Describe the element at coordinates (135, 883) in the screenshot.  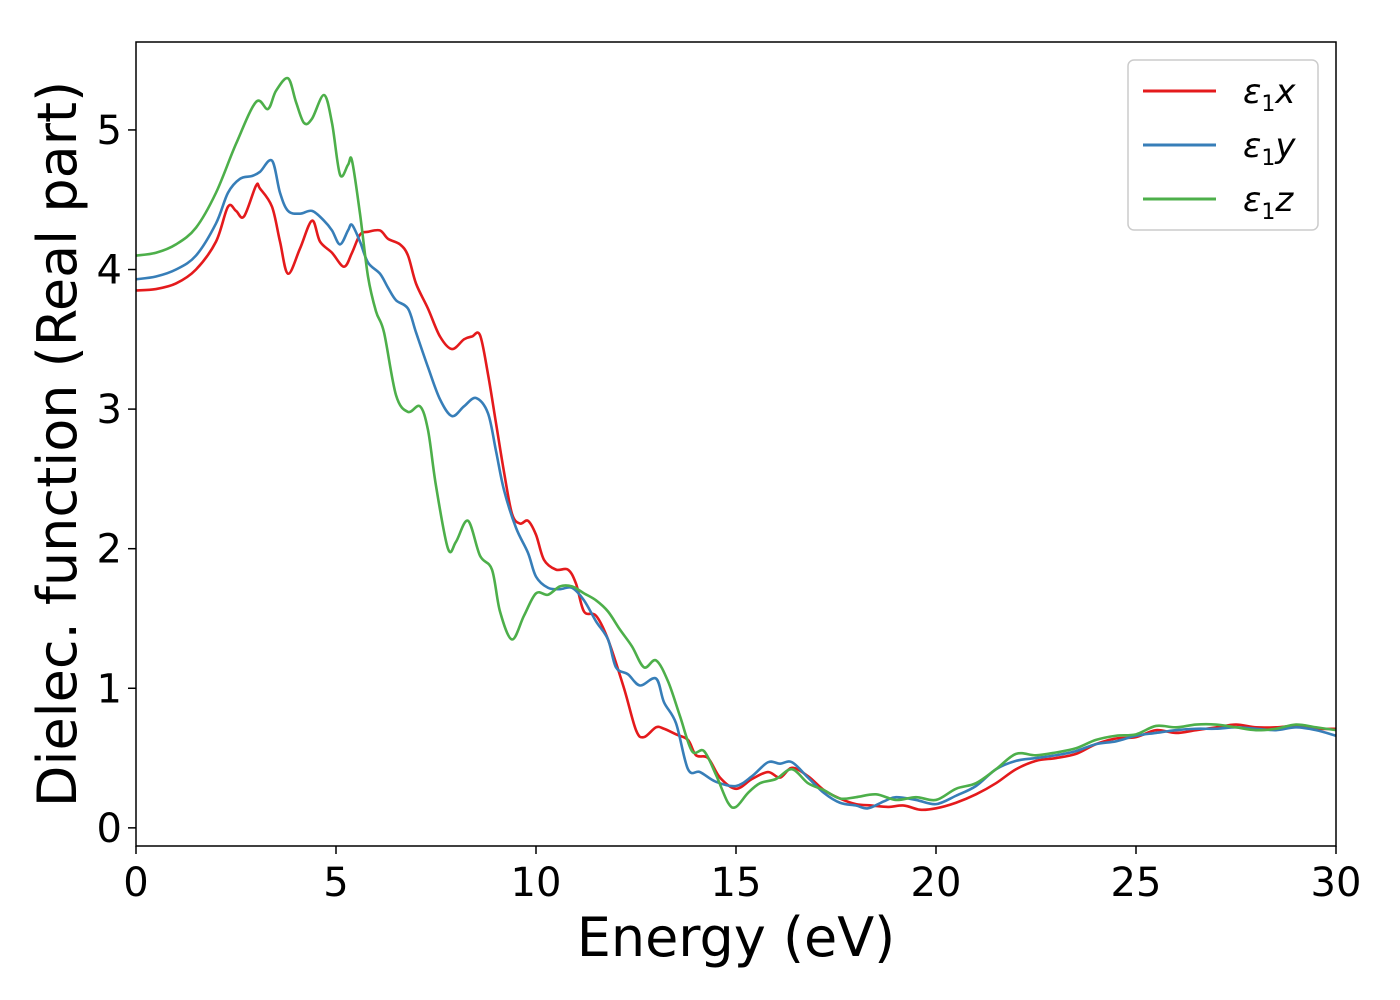
I see `x-tick-label: 0` at that location.